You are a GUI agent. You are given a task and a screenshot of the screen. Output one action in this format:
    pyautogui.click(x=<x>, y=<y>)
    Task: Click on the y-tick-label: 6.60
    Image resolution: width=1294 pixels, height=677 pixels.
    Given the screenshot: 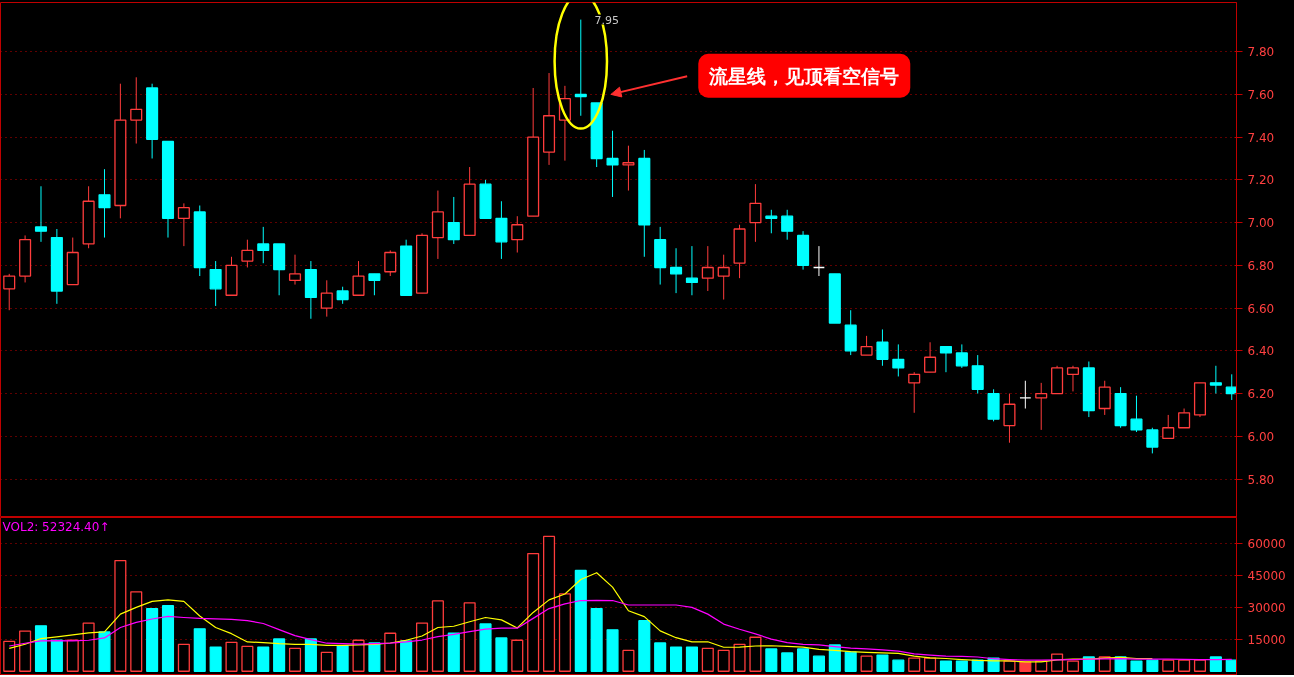 What is the action you would take?
    pyautogui.click(x=1261, y=308)
    